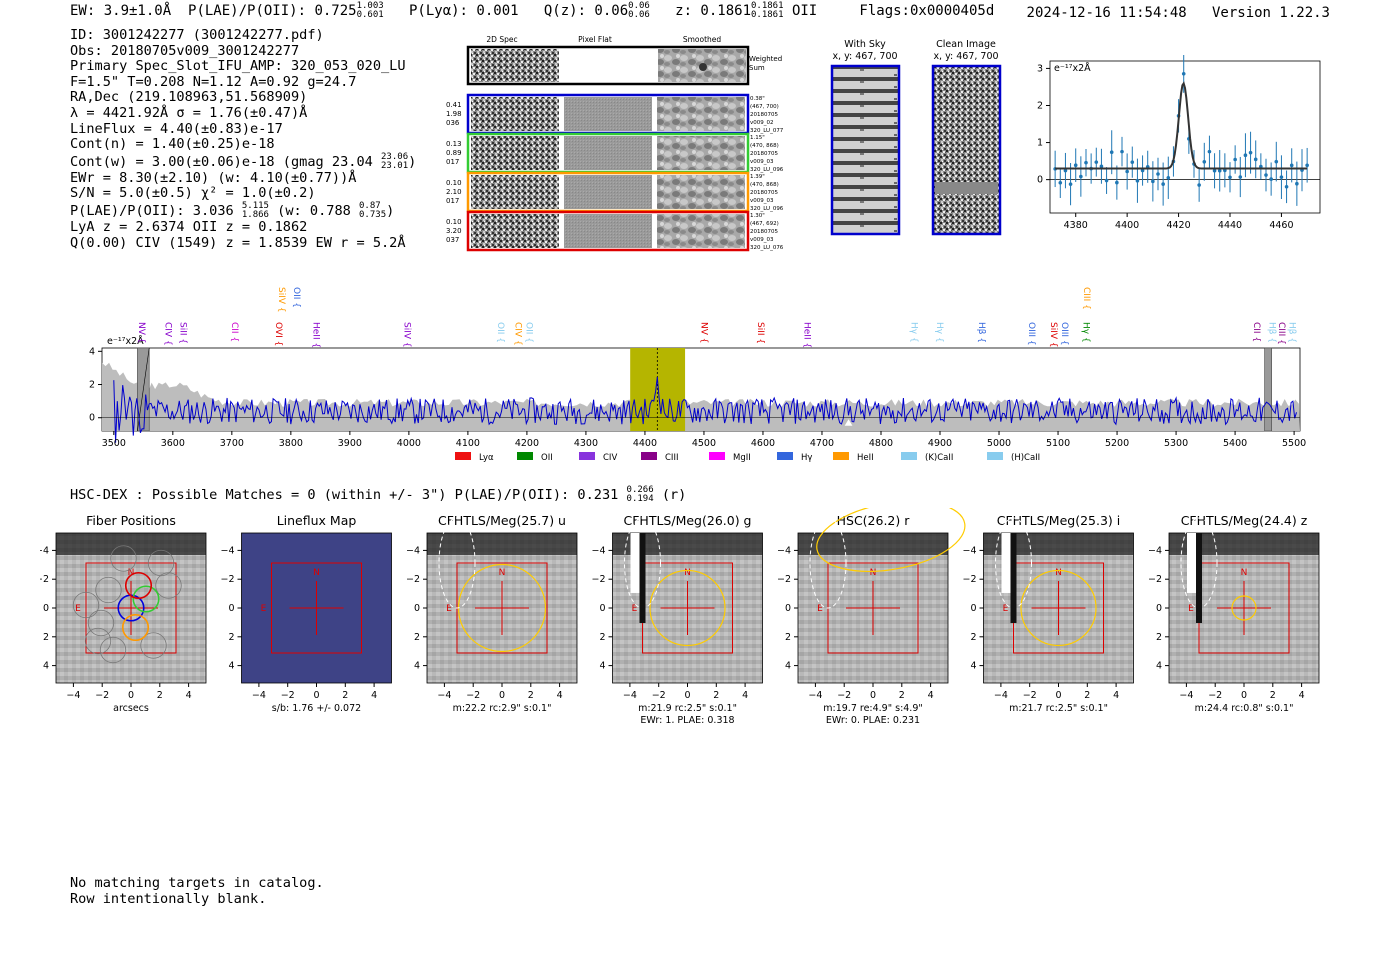 The image size is (1400, 953). I want to click on header-flags: Flags:0x0000405d, so click(927, 11).